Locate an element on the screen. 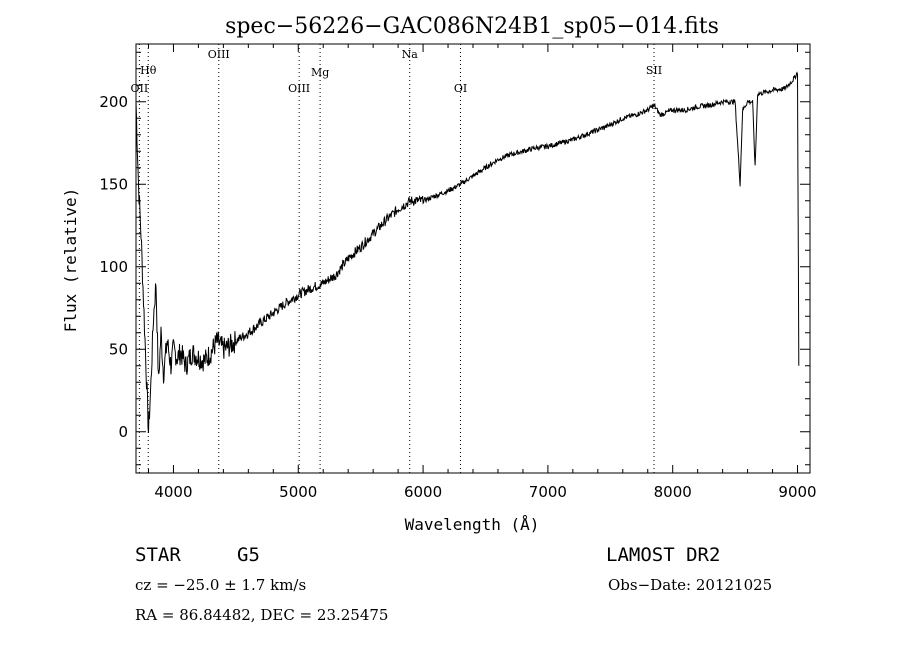 The image size is (900, 650). spectral-line-label: Na is located at coordinates (410, 54).